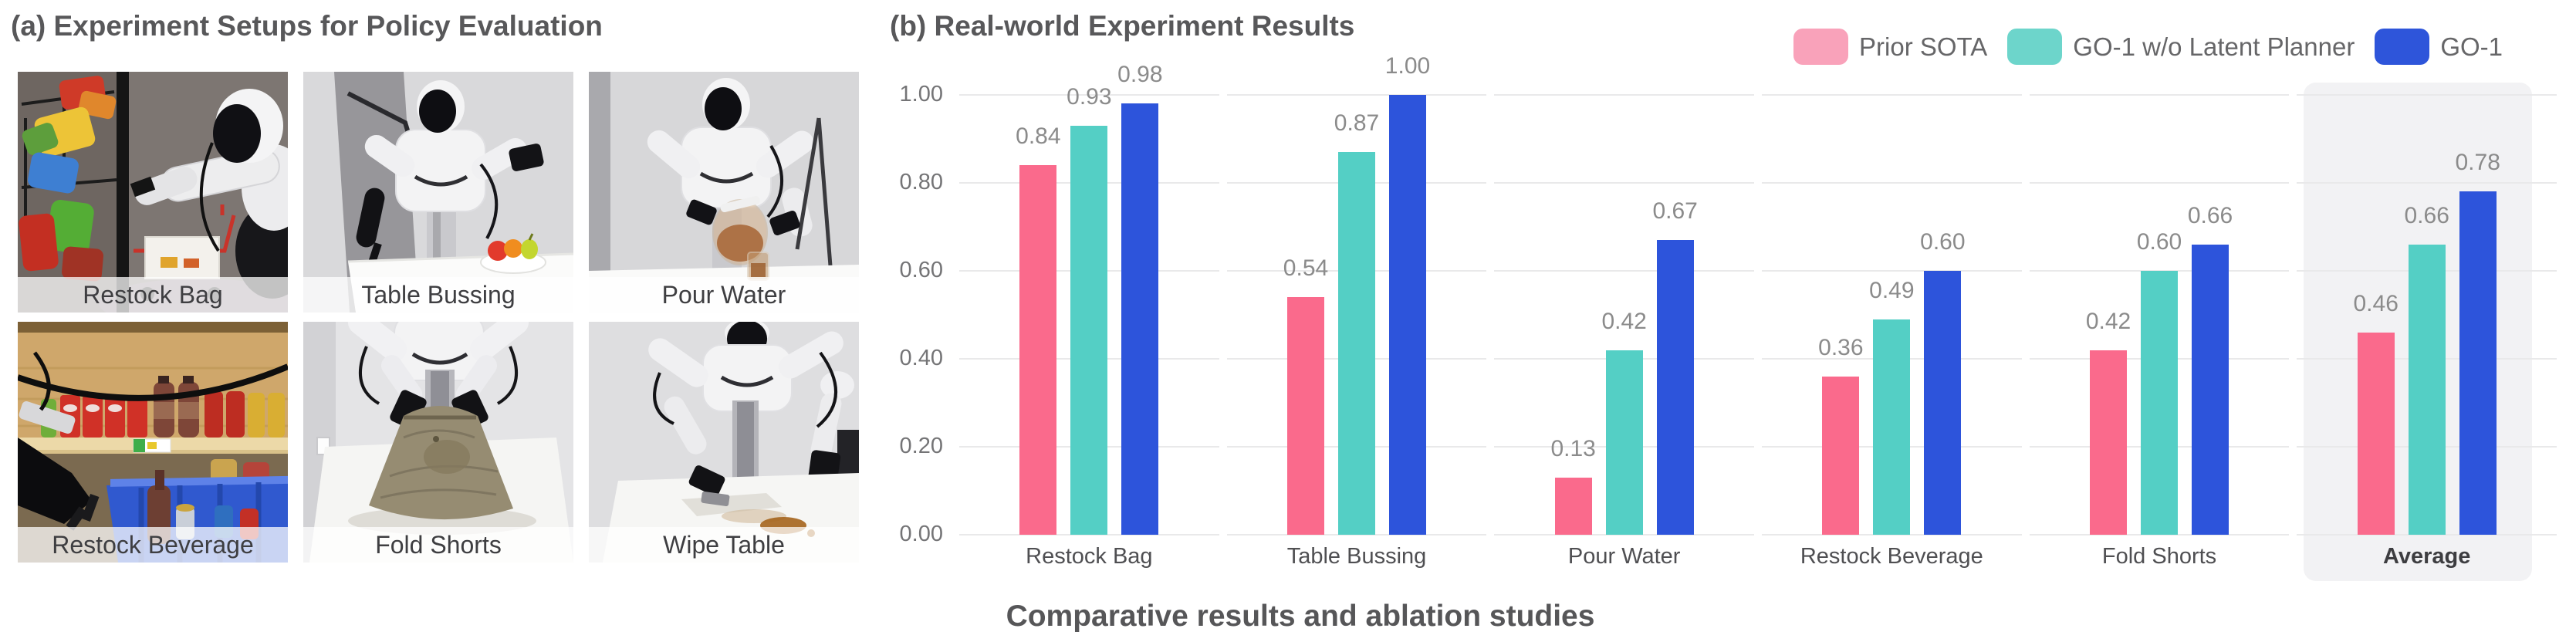 This screenshot has height=642, width=2576. What do you see at coordinates (2159, 556) in the screenshot?
I see `category-label-fold-shorts: Fold Shorts` at bounding box center [2159, 556].